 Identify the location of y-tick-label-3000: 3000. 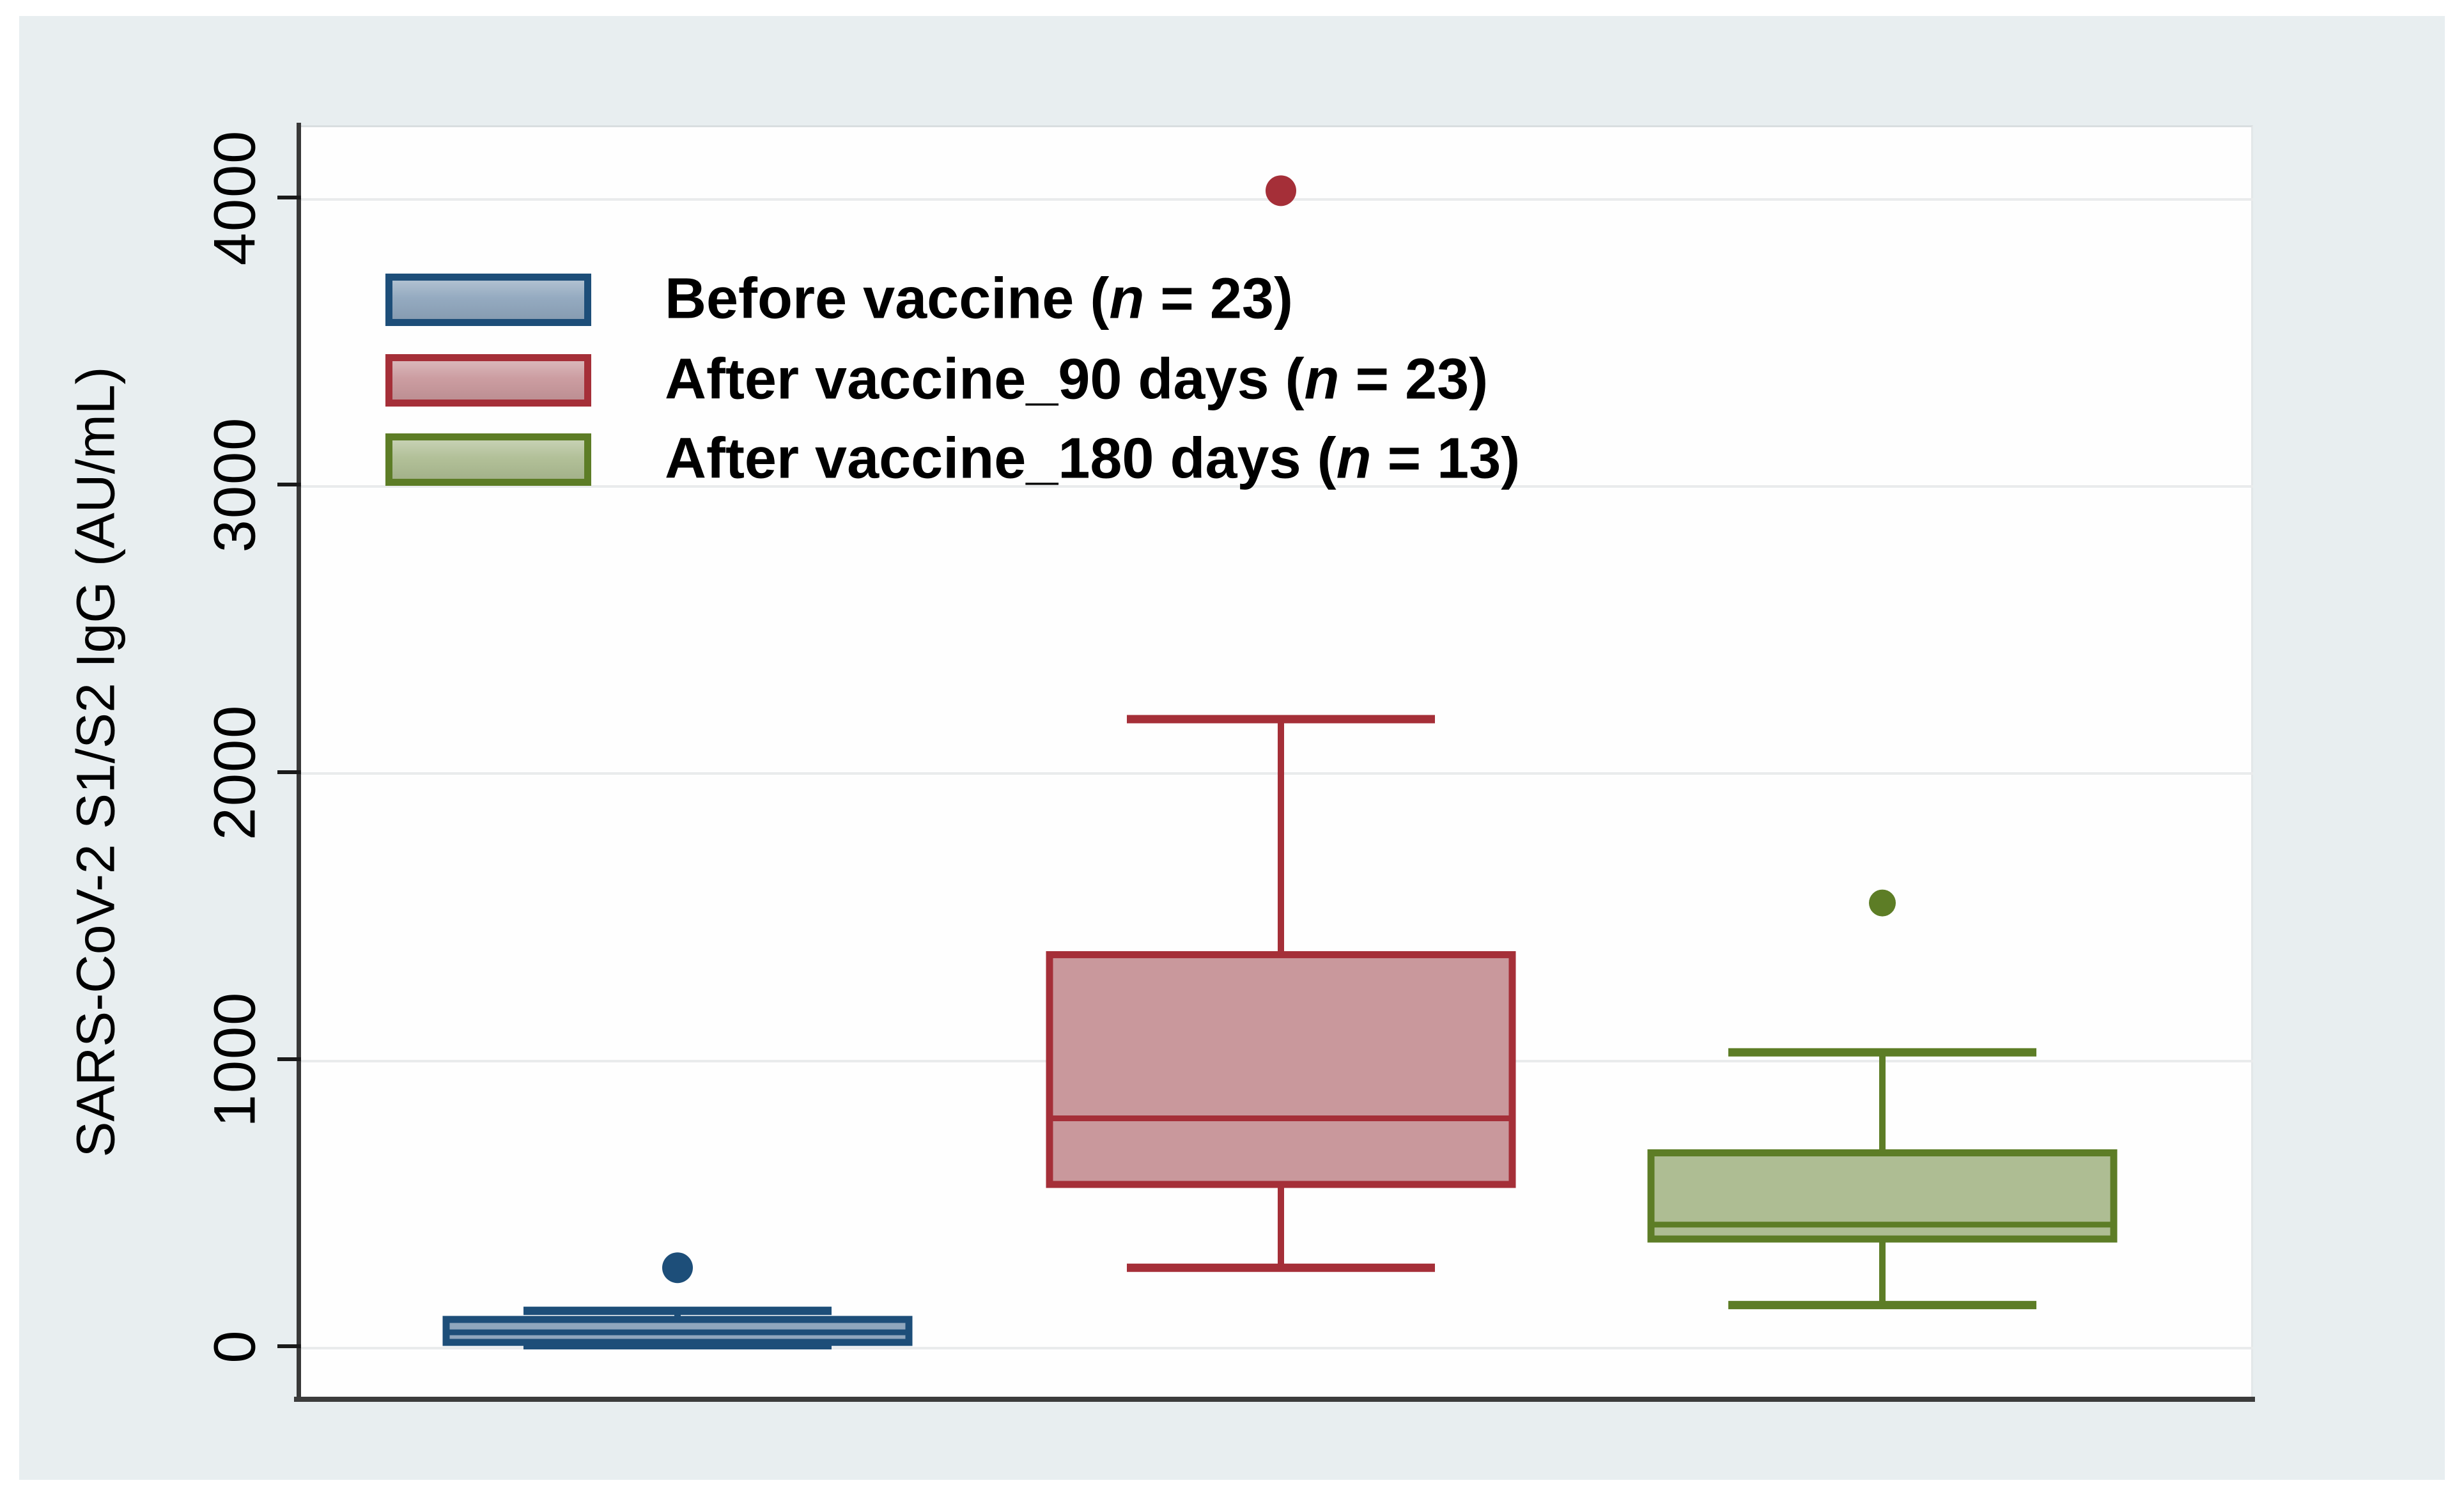
(235, 484).